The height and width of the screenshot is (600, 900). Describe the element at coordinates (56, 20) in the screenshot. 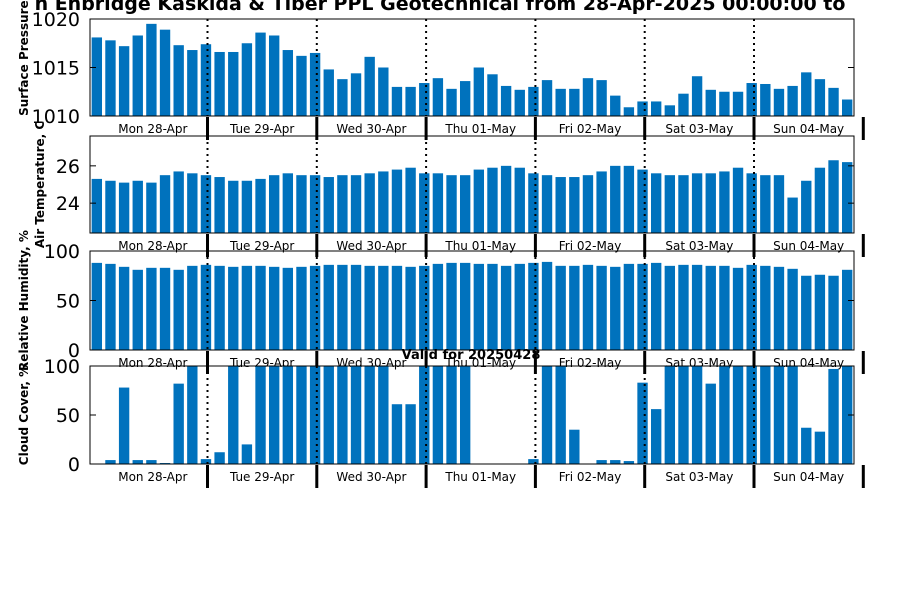

I see `y-tick-label: 1020` at that location.